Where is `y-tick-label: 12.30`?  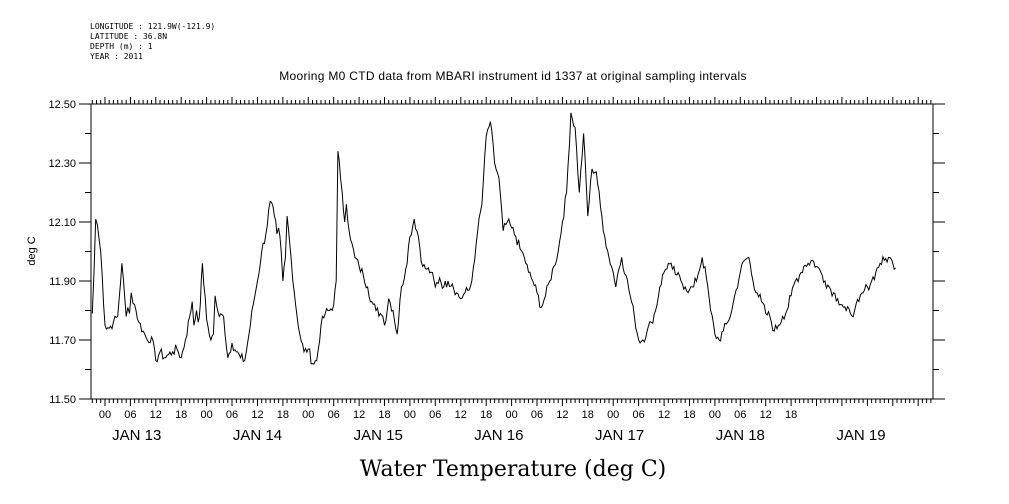
y-tick-label: 12.30 is located at coordinates (62, 164).